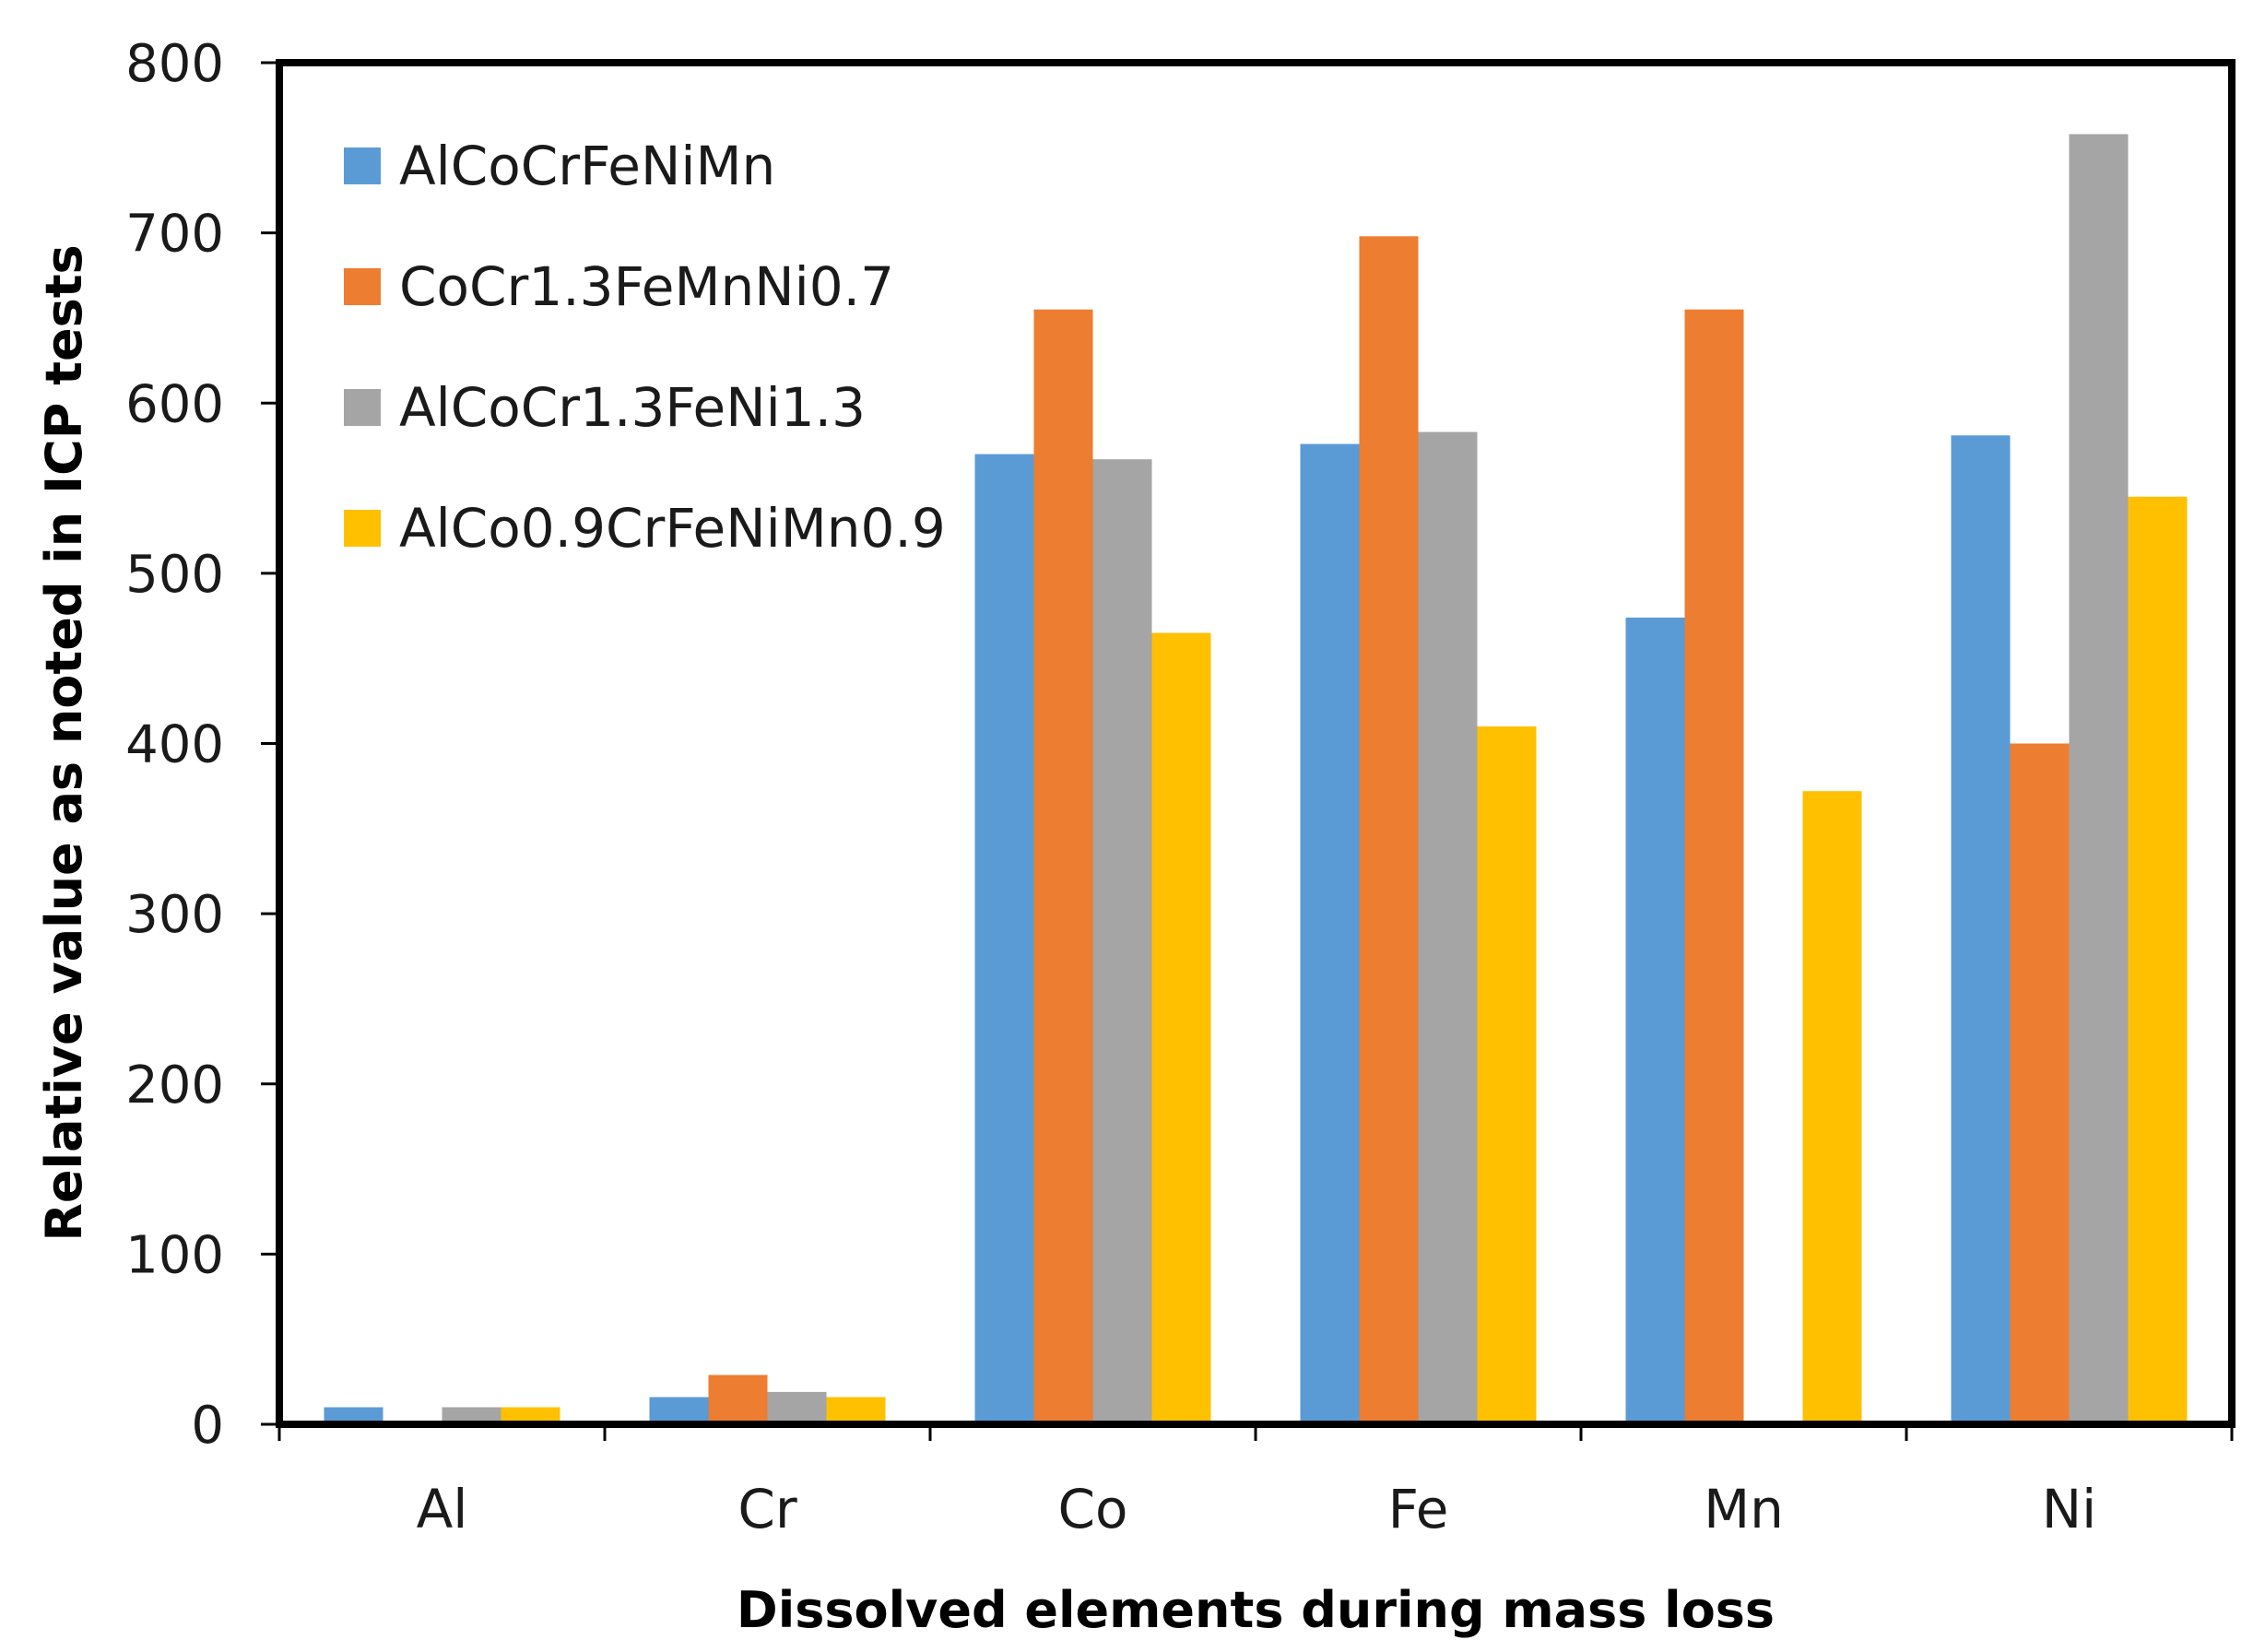  I want to click on x-axis: Al Cr Co Fe Mn Ni, so click(1255, 1482).